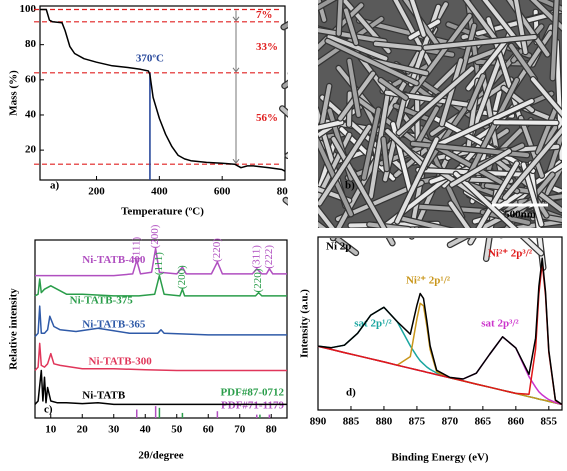 The width and height of the screenshot is (567, 471). I want to click on x-tick-label: 870, so click(450, 422).